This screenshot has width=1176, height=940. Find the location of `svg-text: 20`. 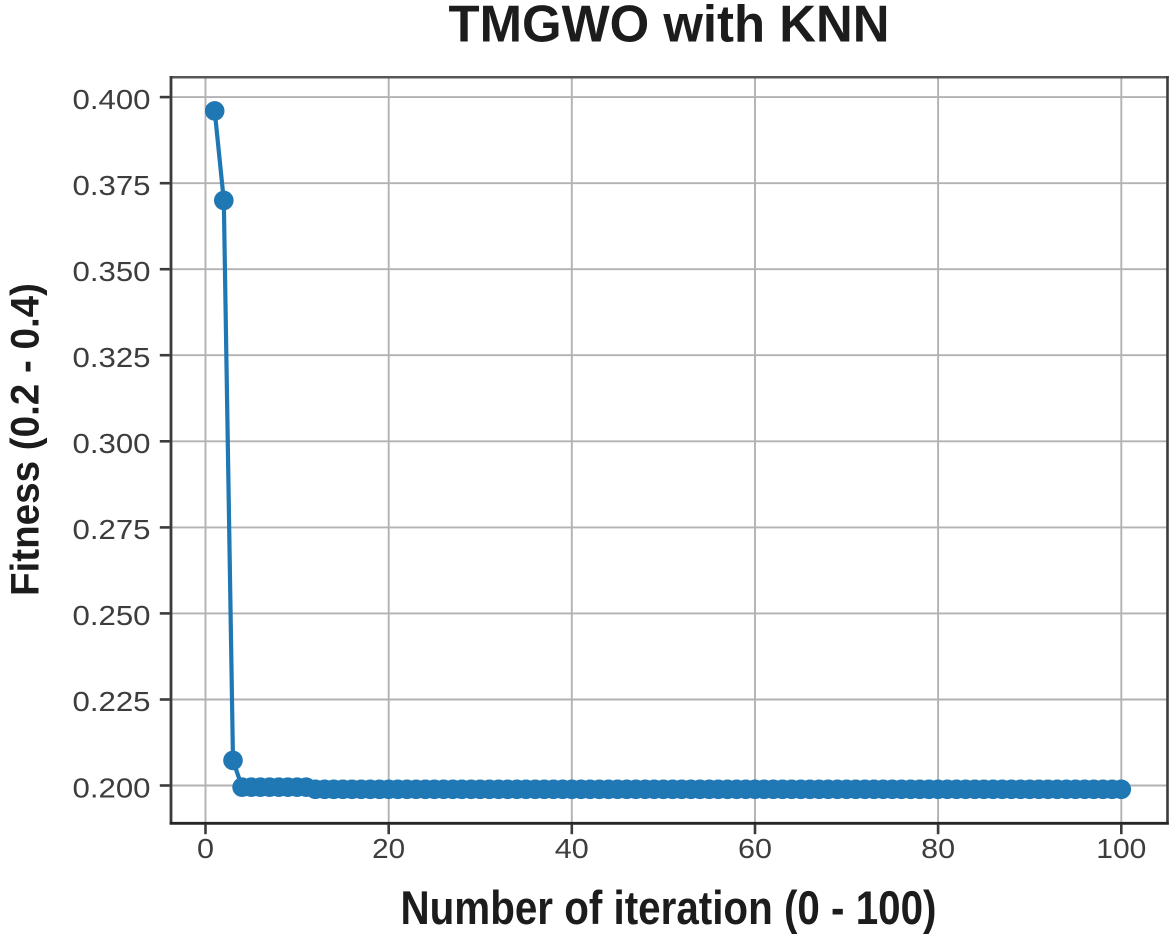

svg-text: 20 is located at coordinates (388, 848).